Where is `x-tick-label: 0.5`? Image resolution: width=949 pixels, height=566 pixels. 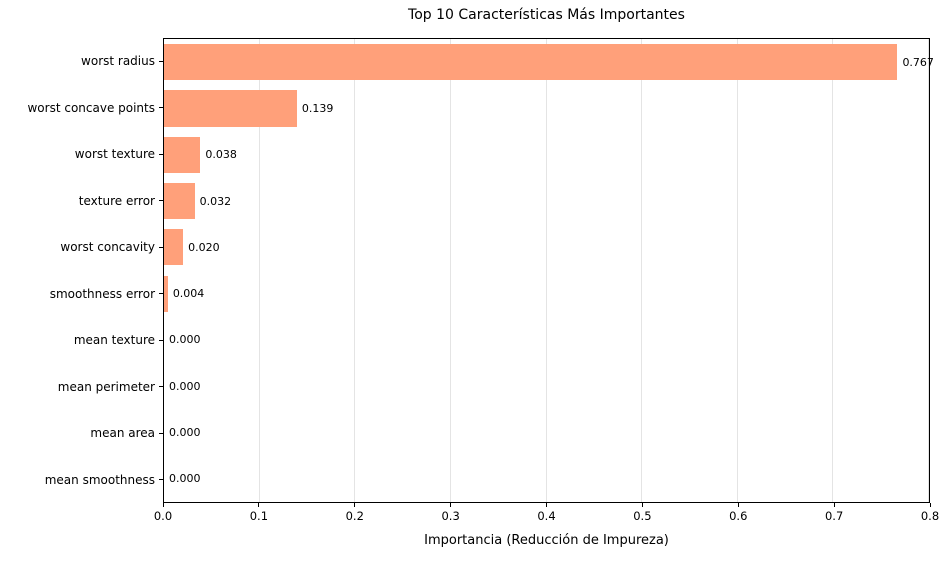
x-tick-label: 0.5 is located at coordinates (642, 516).